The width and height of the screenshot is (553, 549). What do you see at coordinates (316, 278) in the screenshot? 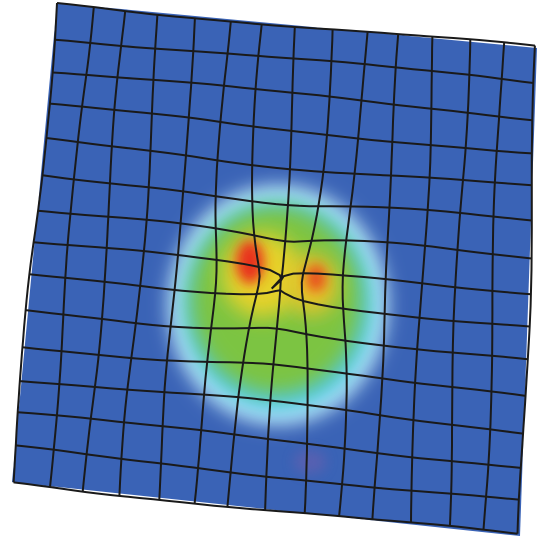
I see `red-peak` at bounding box center [316, 278].